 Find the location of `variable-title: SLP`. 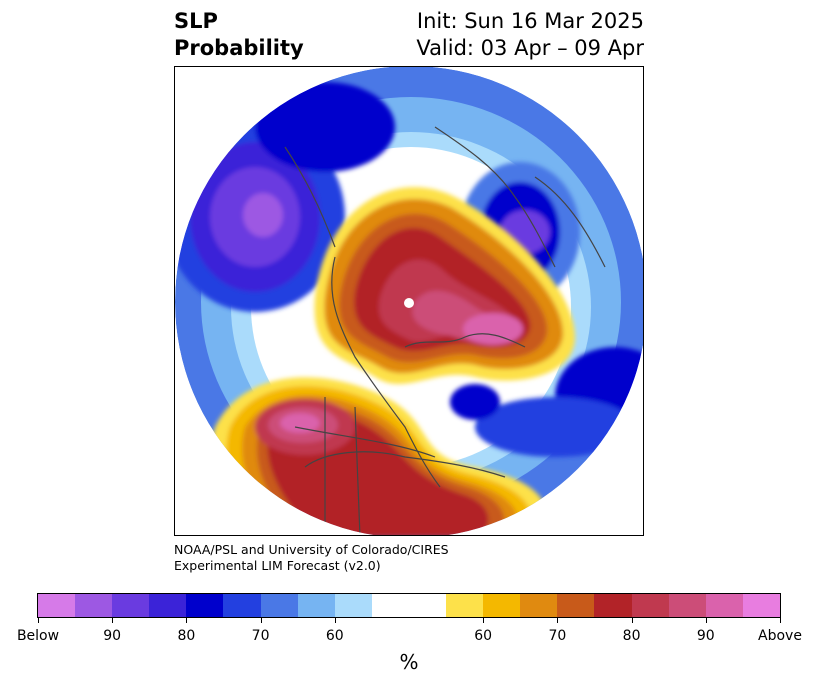

variable-title: SLP is located at coordinates (196, 21).